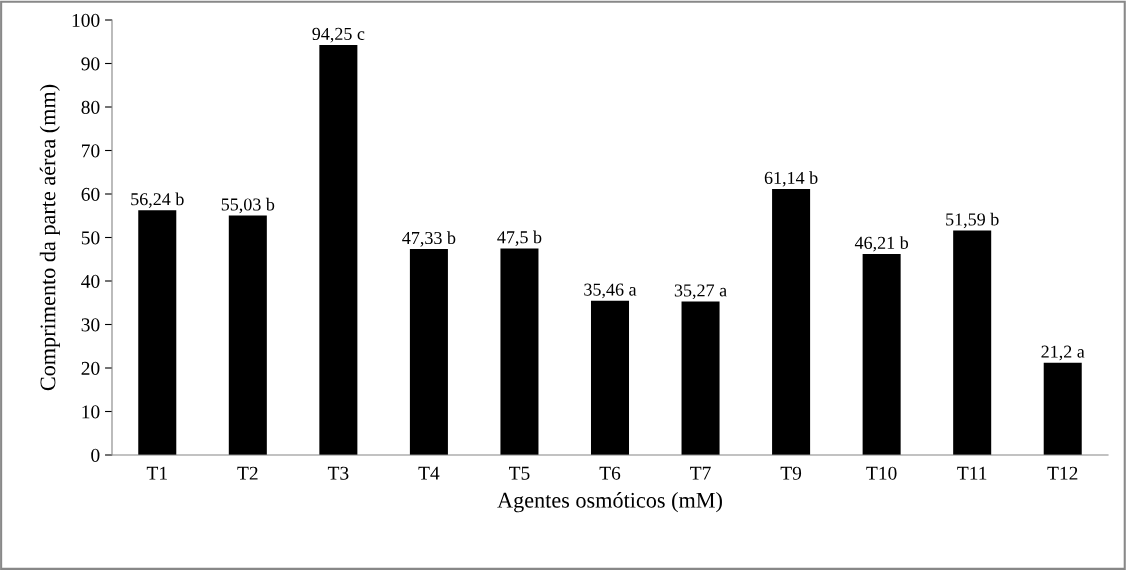 This screenshot has height=570, width=1127. I want to click on y-tick-label: 80, so click(90, 107).